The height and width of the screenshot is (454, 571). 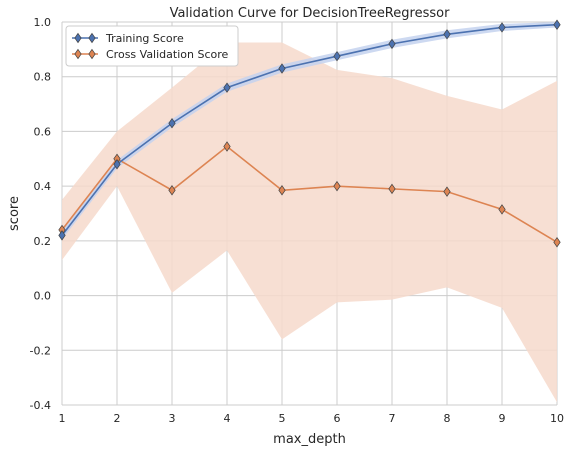 What do you see at coordinates (447, 418) in the screenshot?
I see `x-tick-label: 8` at bounding box center [447, 418].